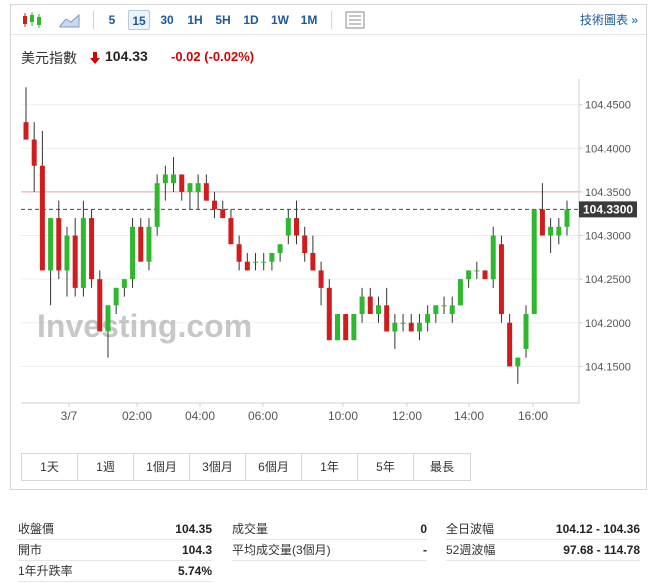  I want to click on y-tick-label: 104.2000, so click(608, 324).